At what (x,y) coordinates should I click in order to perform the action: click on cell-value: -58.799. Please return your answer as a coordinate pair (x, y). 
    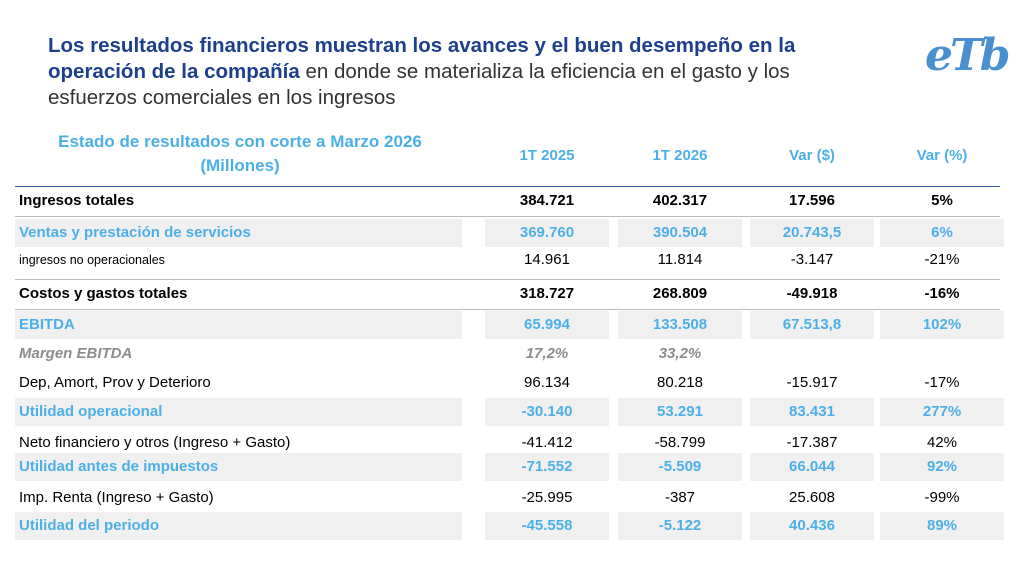
    Looking at the image, I should click on (680, 442).